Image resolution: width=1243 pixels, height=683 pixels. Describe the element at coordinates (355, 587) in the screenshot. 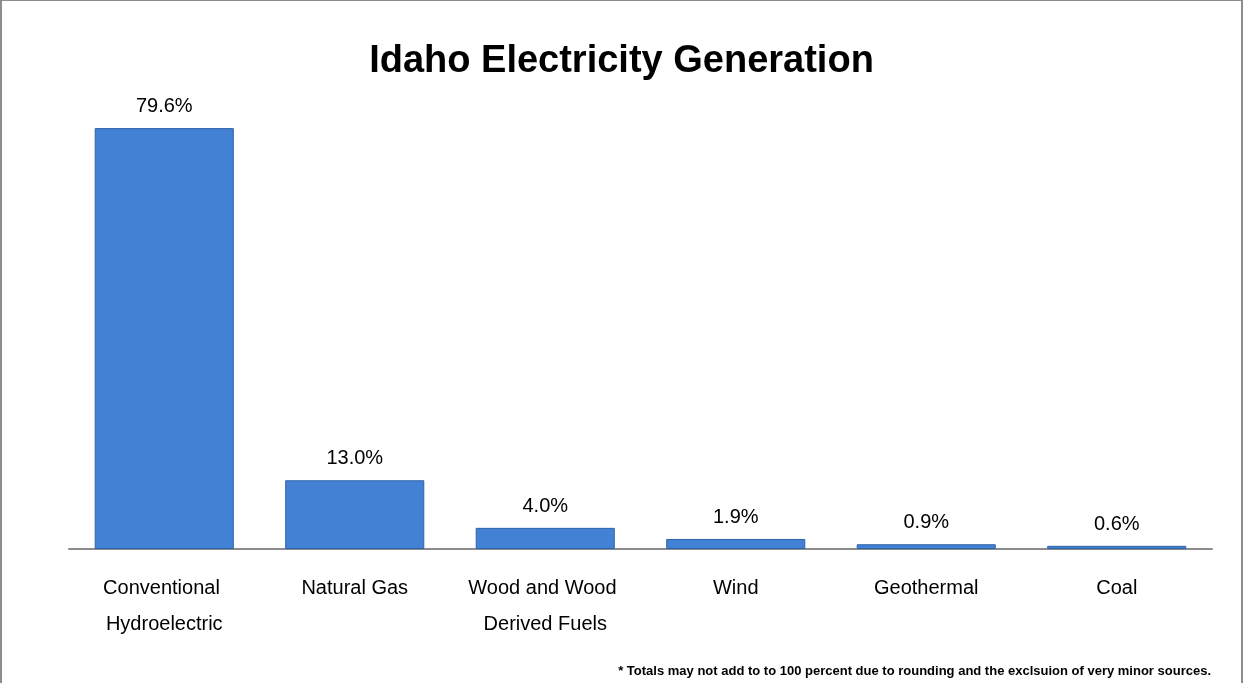

I see `x-tick-label: Natural Gas` at that location.